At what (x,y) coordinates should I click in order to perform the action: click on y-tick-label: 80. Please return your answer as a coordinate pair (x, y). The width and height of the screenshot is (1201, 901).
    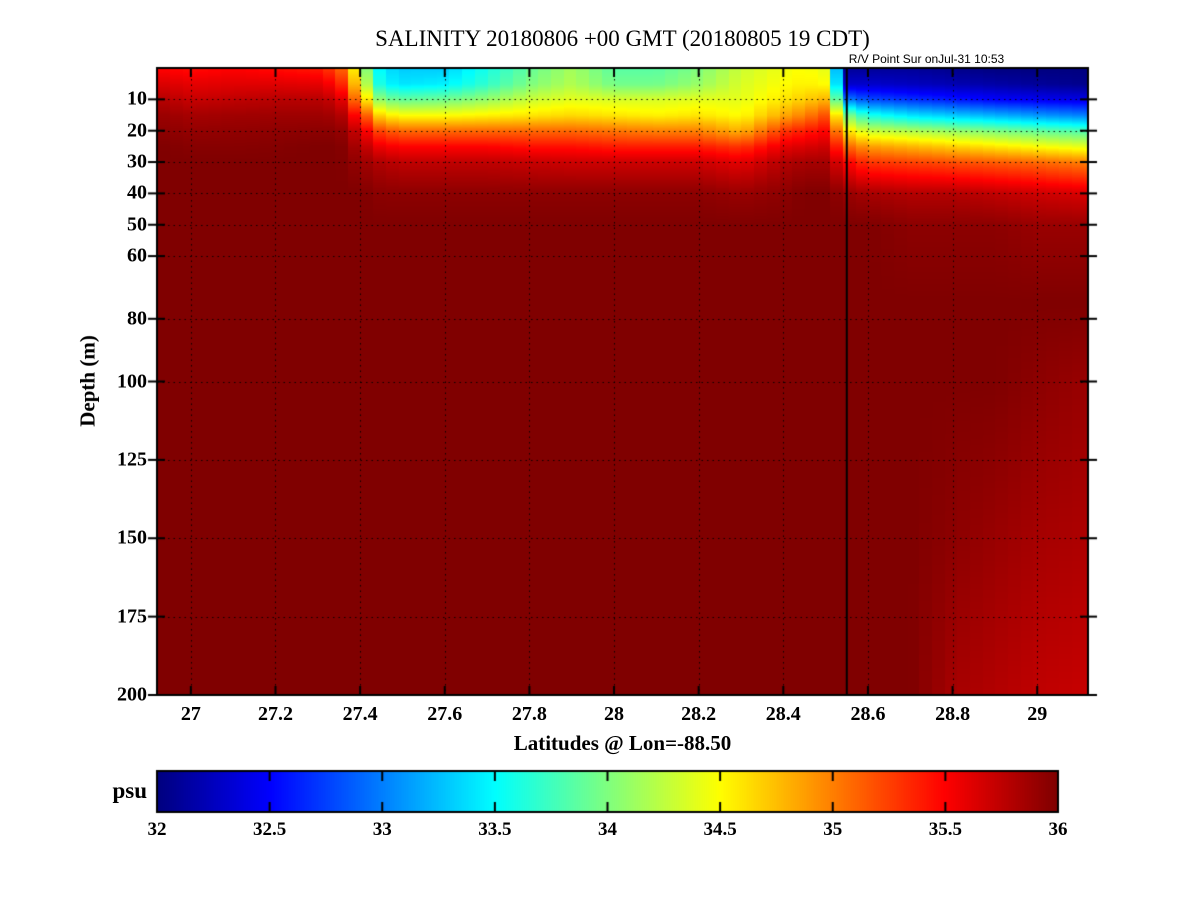
    Looking at the image, I should click on (137, 318).